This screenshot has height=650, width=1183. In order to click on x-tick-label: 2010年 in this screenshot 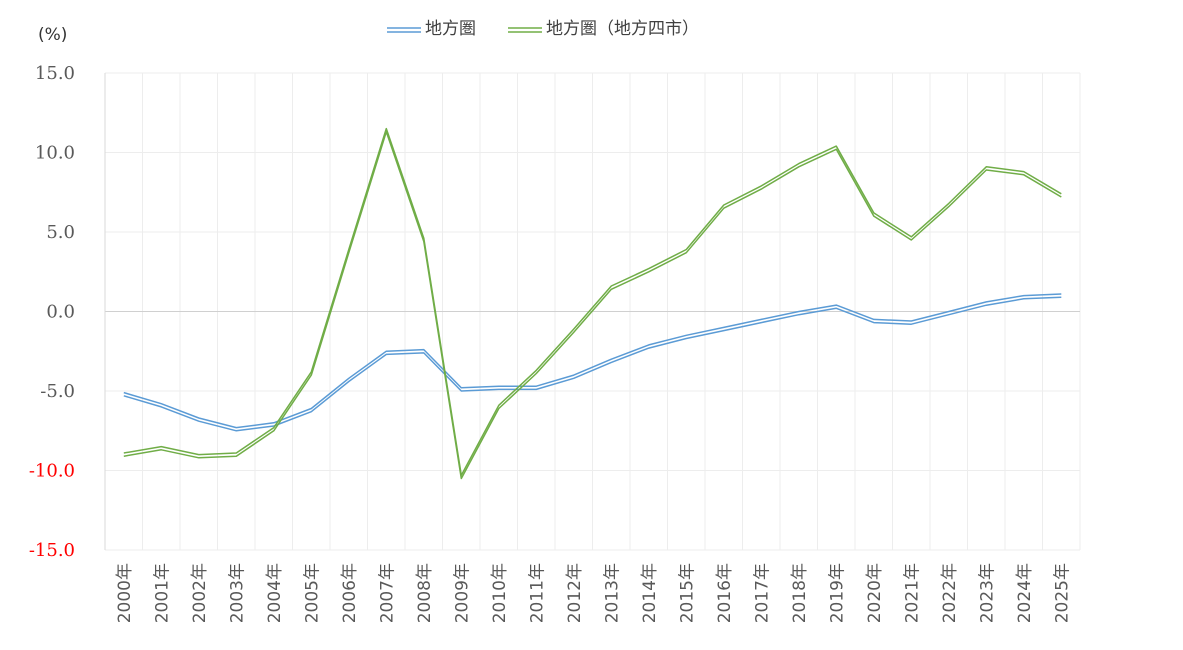, I will do `click(500, 593)`.